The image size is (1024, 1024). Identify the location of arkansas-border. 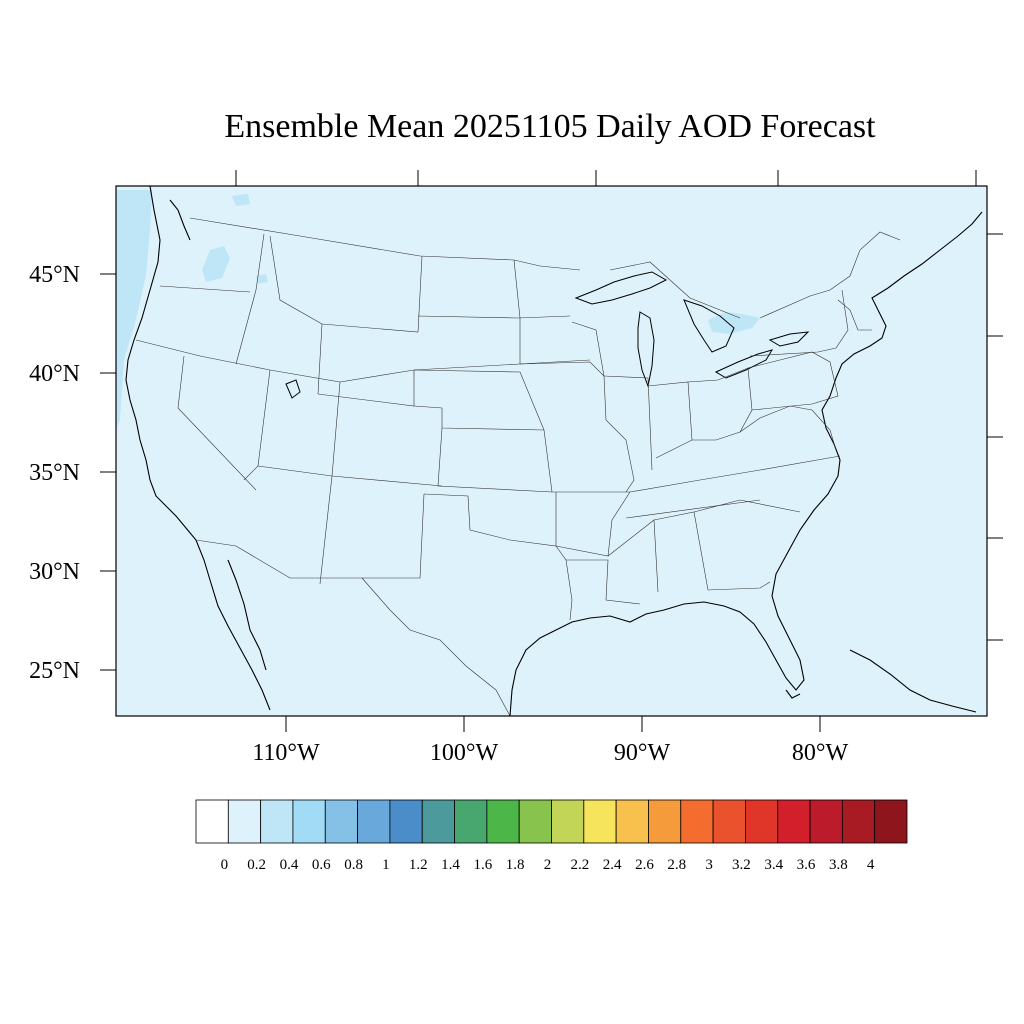
(593, 524).